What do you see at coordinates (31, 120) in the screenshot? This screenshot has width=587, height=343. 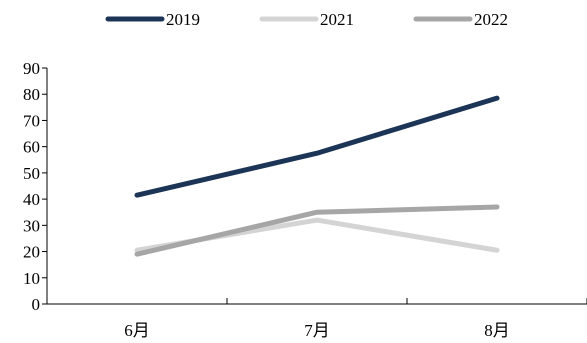 I see `y-tick-label: 70` at bounding box center [31, 120].